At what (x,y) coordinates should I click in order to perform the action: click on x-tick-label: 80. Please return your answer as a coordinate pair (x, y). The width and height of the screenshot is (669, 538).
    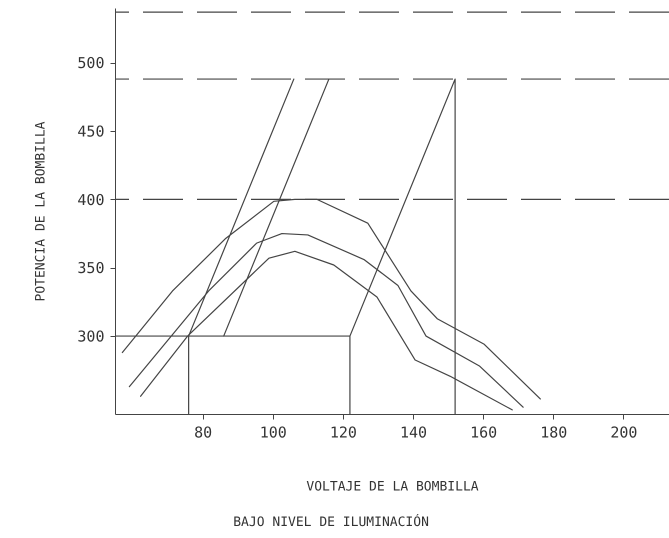
    Looking at the image, I should click on (203, 433).